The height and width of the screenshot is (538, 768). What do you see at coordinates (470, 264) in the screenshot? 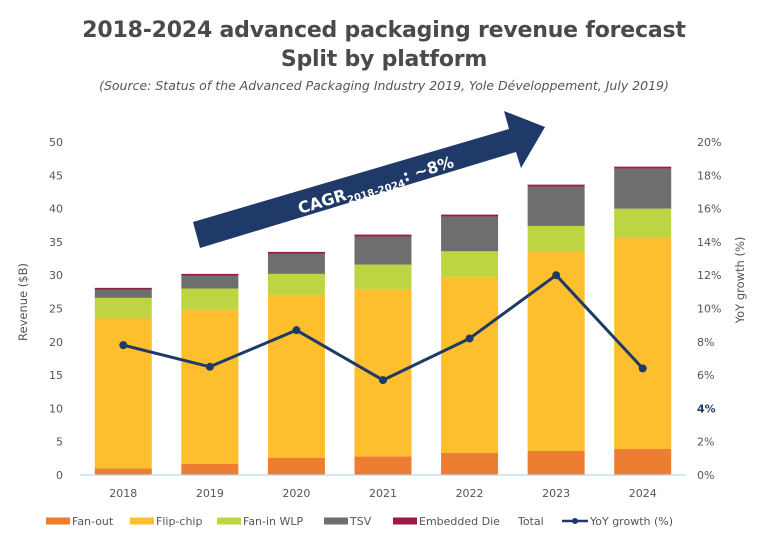
I see `bar-fan-in-wlp-2022` at bounding box center [470, 264].